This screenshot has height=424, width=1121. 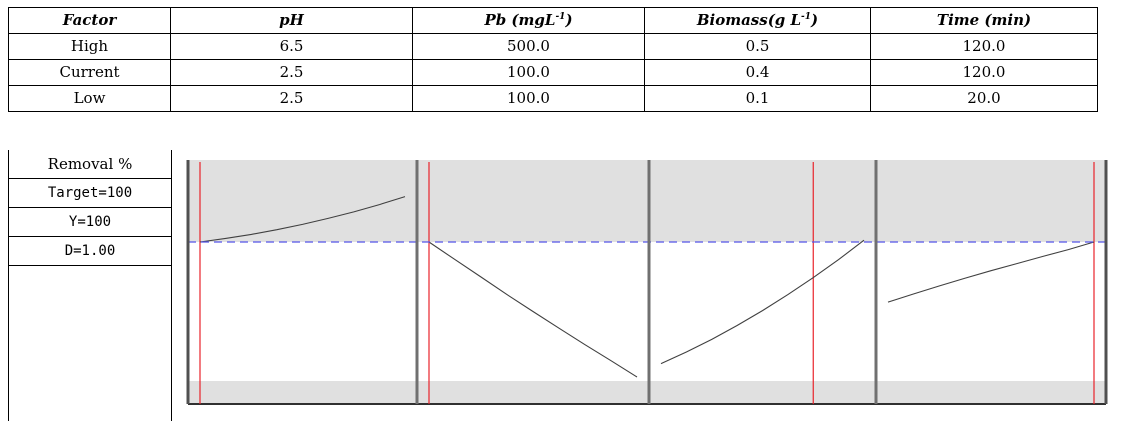 I want to click on cell-biomass: 0.1, so click(x=757, y=98).